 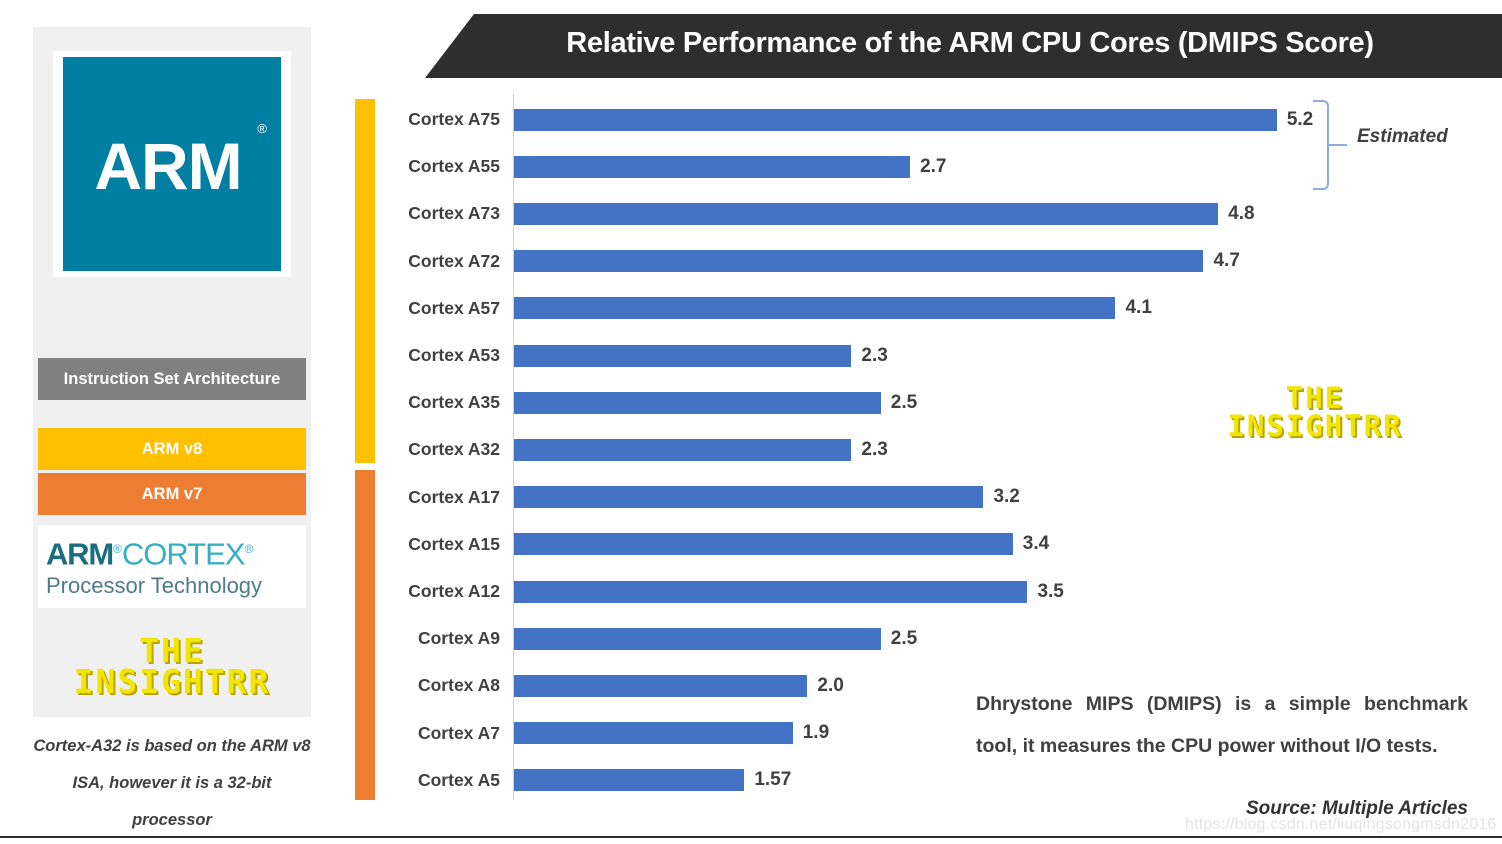 What do you see at coordinates (458, 638) in the screenshot?
I see `chart-category-label: Cortex A9` at bounding box center [458, 638].